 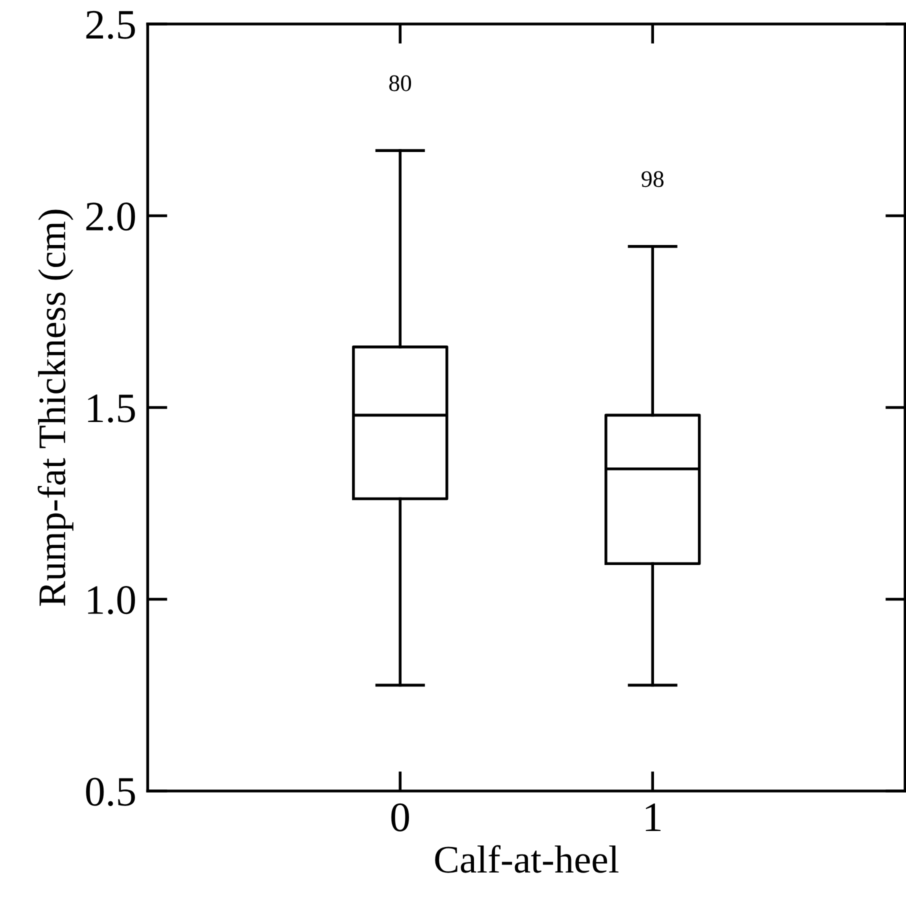 I want to click on annotation: 80, so click(x=400, y=83).